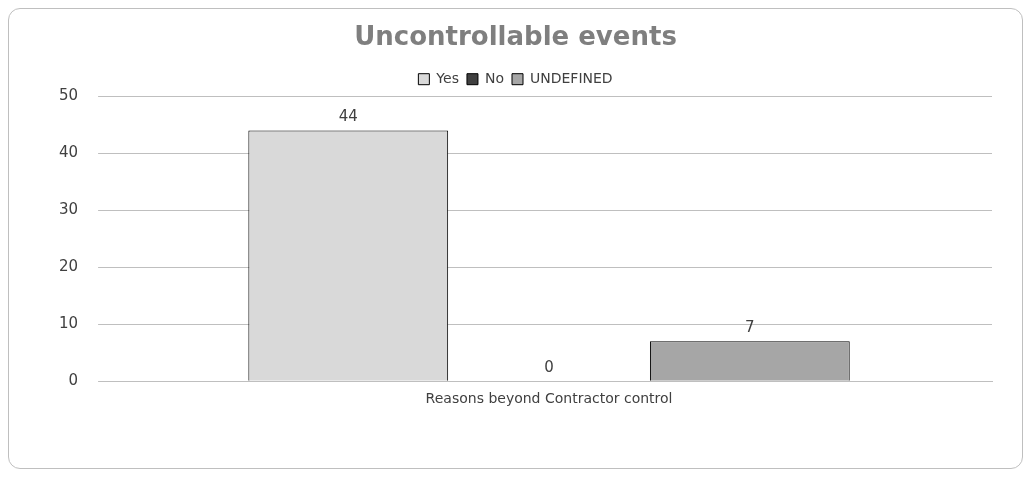 The width and height of the screenshot is (1031, 477). Describe the element at coordinates (447, 77) in the screenshot. I see `legend-label: Yes` at that location.